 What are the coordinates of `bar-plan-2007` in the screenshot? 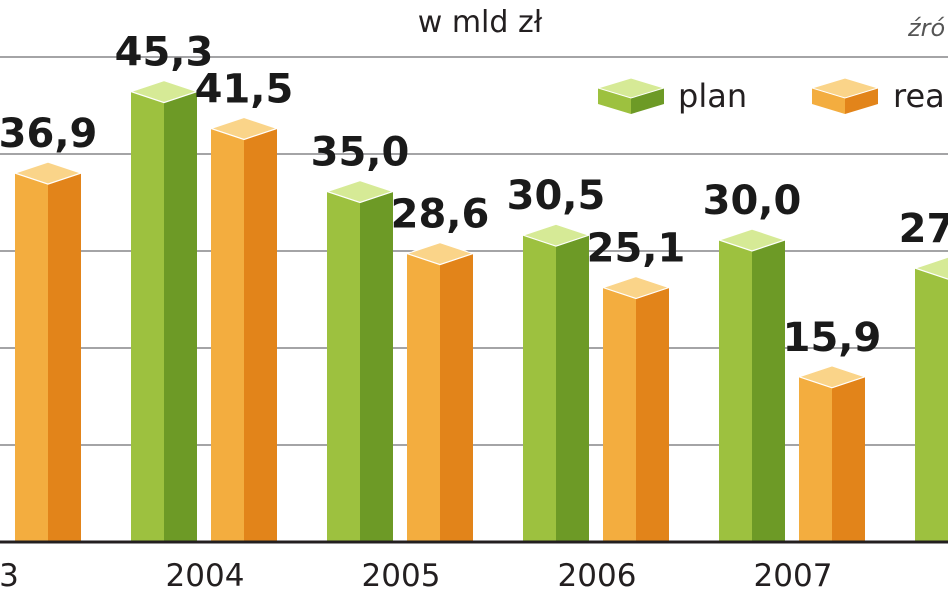 It's located at (752, 385).